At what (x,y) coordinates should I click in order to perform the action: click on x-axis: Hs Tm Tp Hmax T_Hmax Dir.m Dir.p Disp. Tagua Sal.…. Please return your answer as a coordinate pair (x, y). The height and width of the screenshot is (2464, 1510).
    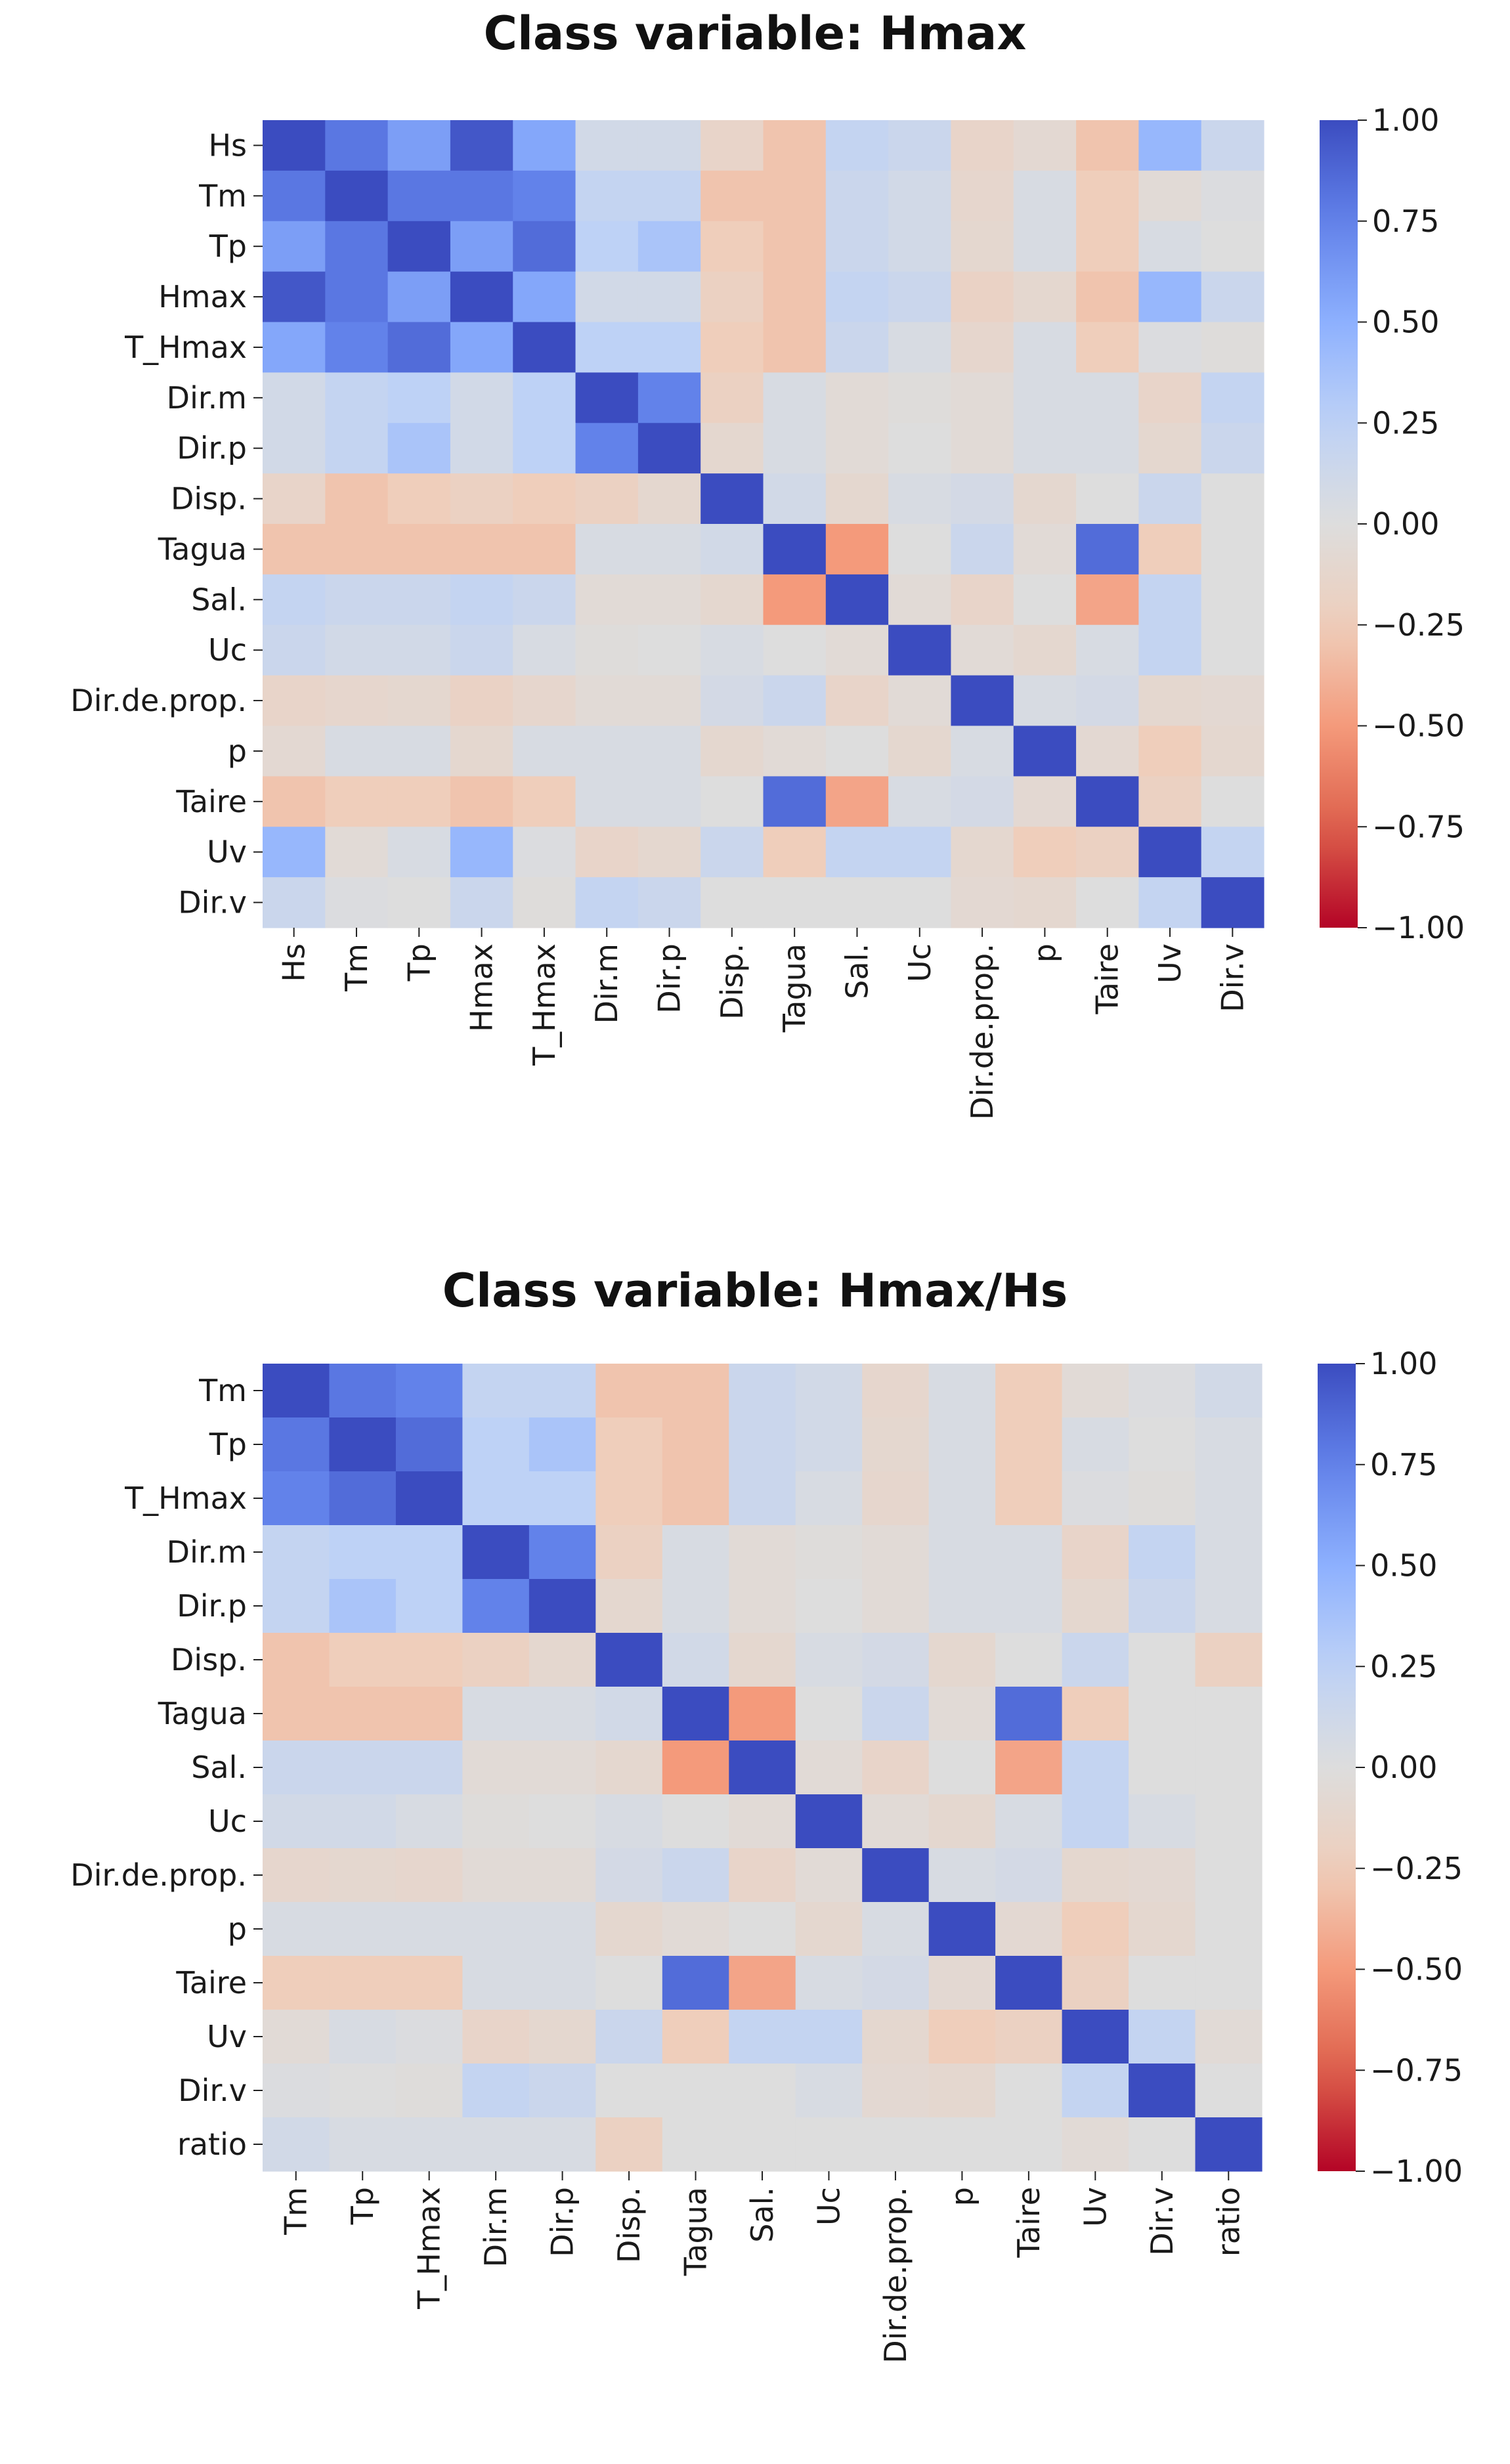
    Looking at the image, I should click on (763, 1024).